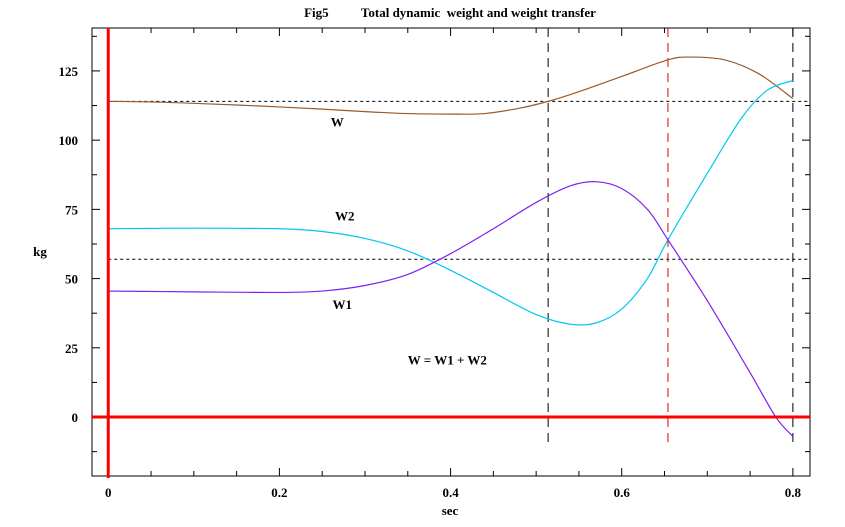  Describe the element at coordinates (40, 251) in the screenshot. I see `y-axis-label: kg` at that location.